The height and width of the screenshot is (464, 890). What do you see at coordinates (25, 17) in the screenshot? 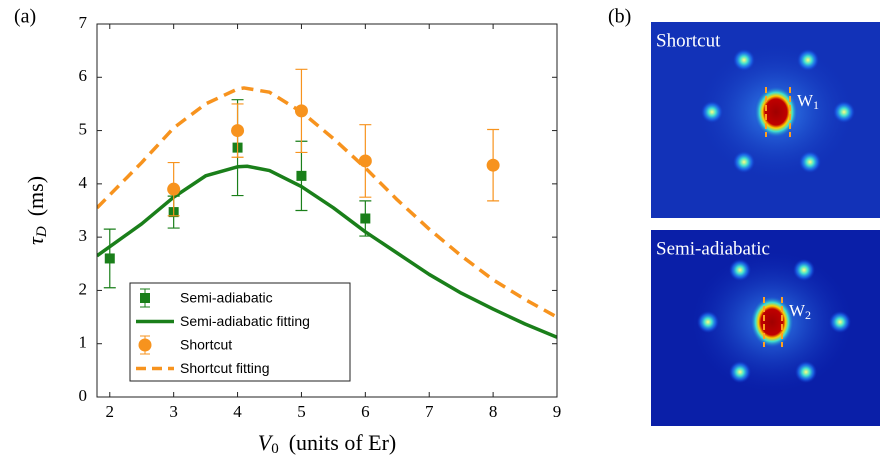
I see `panel-label: (a)` at bounding box center [25, 17].